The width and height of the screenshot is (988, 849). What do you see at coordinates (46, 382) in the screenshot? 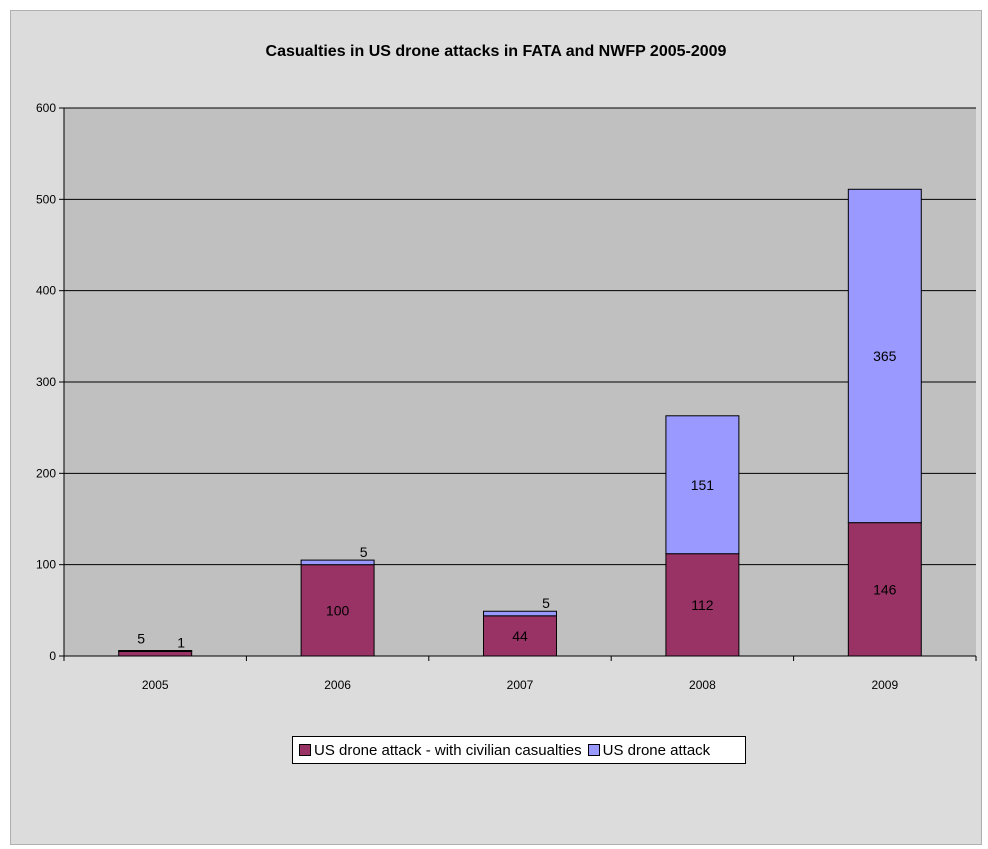
I see `y-tick-label: 300` at bounding box center [46, 382].